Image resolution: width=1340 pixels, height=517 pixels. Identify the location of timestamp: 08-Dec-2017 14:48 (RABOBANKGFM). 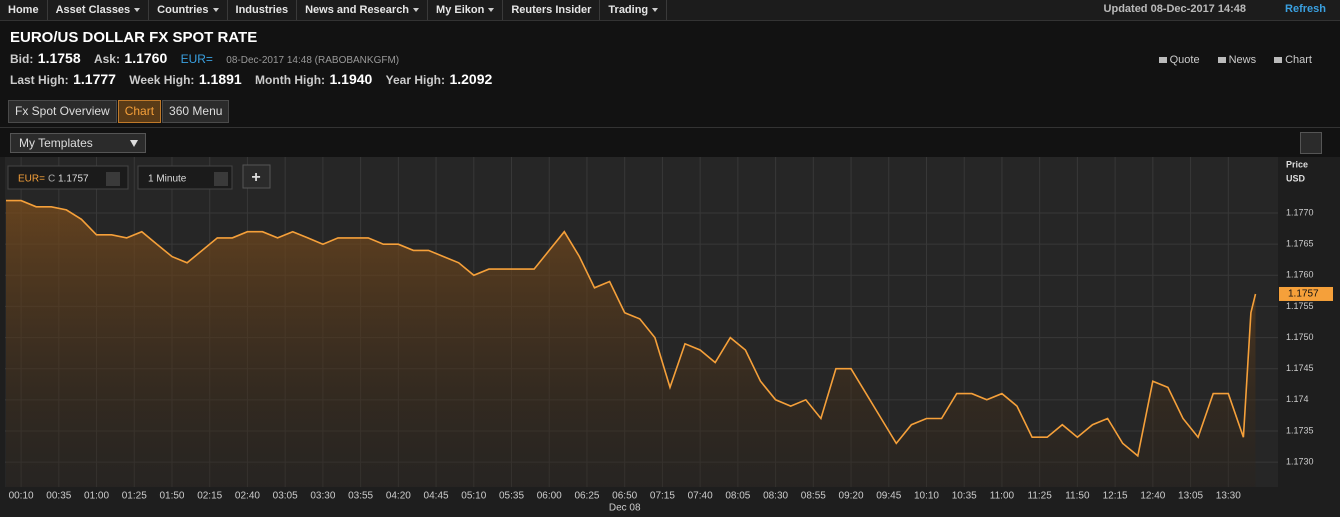
(313, 60).